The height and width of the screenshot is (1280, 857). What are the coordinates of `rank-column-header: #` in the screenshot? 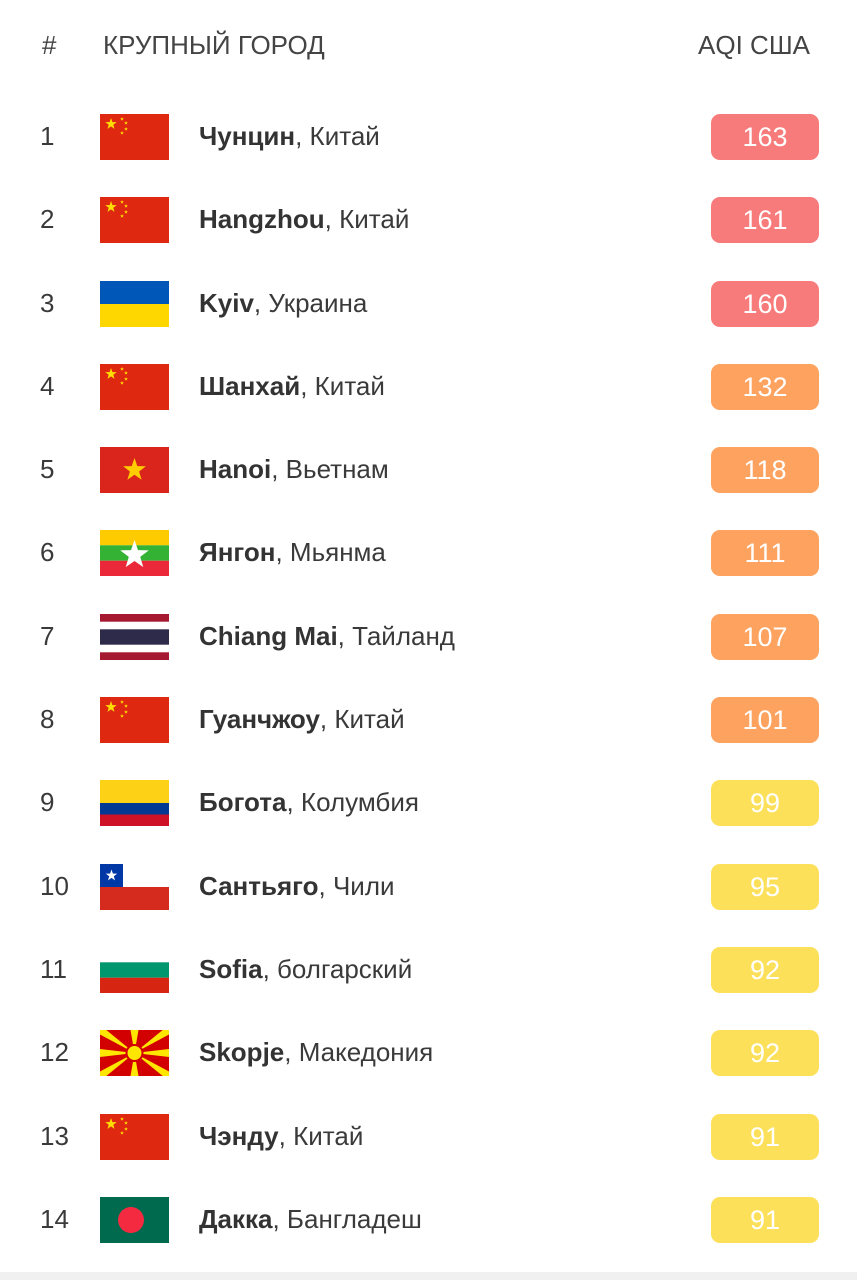 It's located at (49, 45).